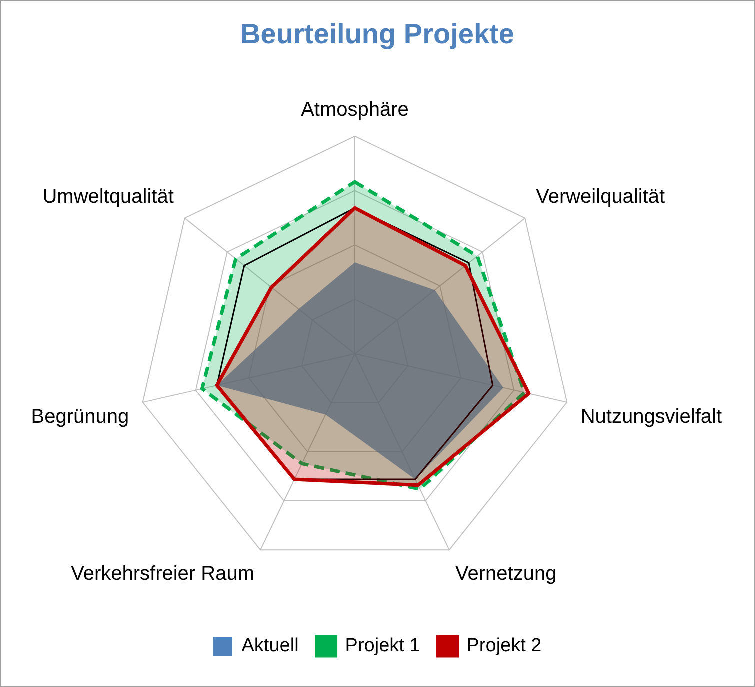 The image size is (755, 687). What do you see at coordinates (108, 197) in the screenshot?
I see `spoke-label: Umweltqualität` at bounding box center [108, 197].